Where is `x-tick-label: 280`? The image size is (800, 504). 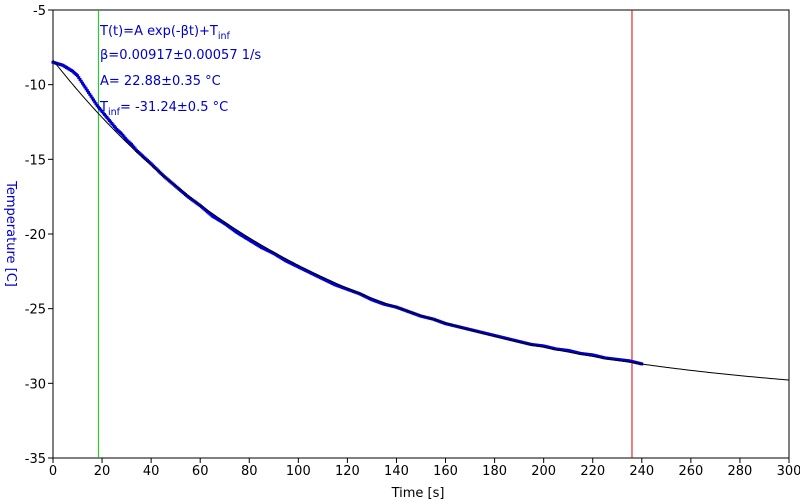
x-tick-label: 280 is located at coordinates (740, 471).